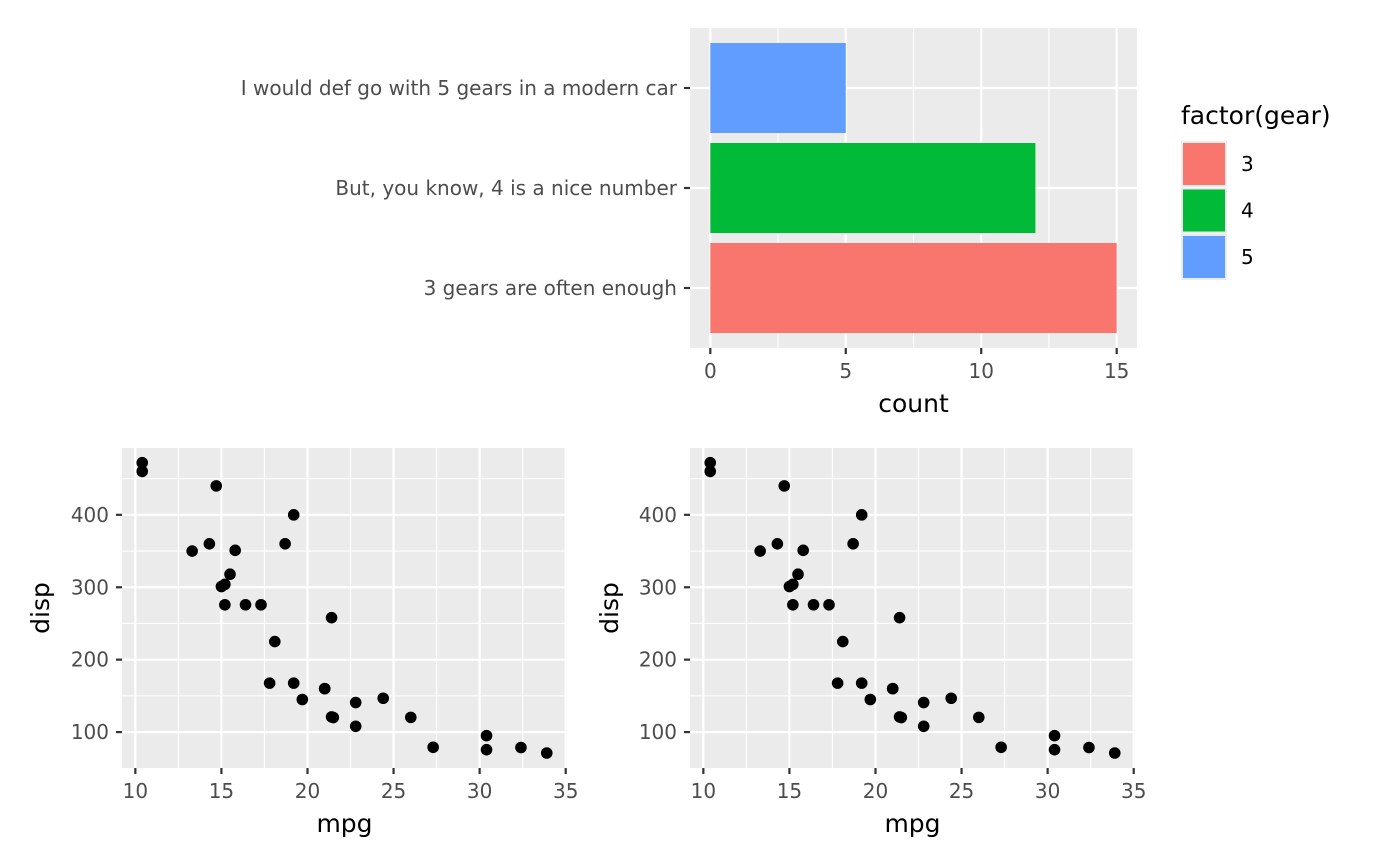  I want to click on s2-x-tick-label: 35, so click(1133, 791).